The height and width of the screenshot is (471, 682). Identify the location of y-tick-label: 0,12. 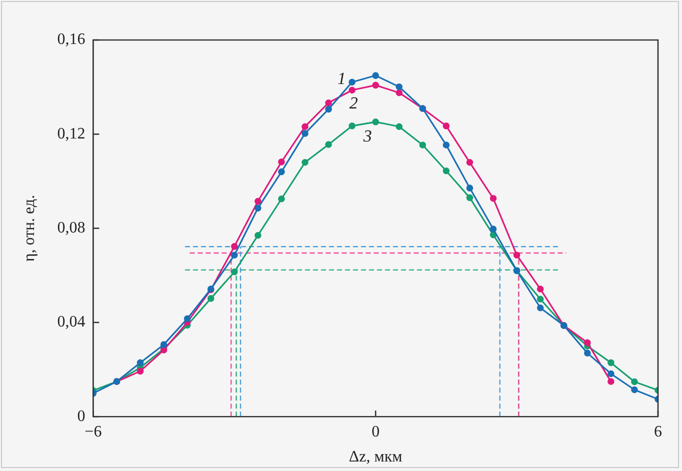
(71, 133).